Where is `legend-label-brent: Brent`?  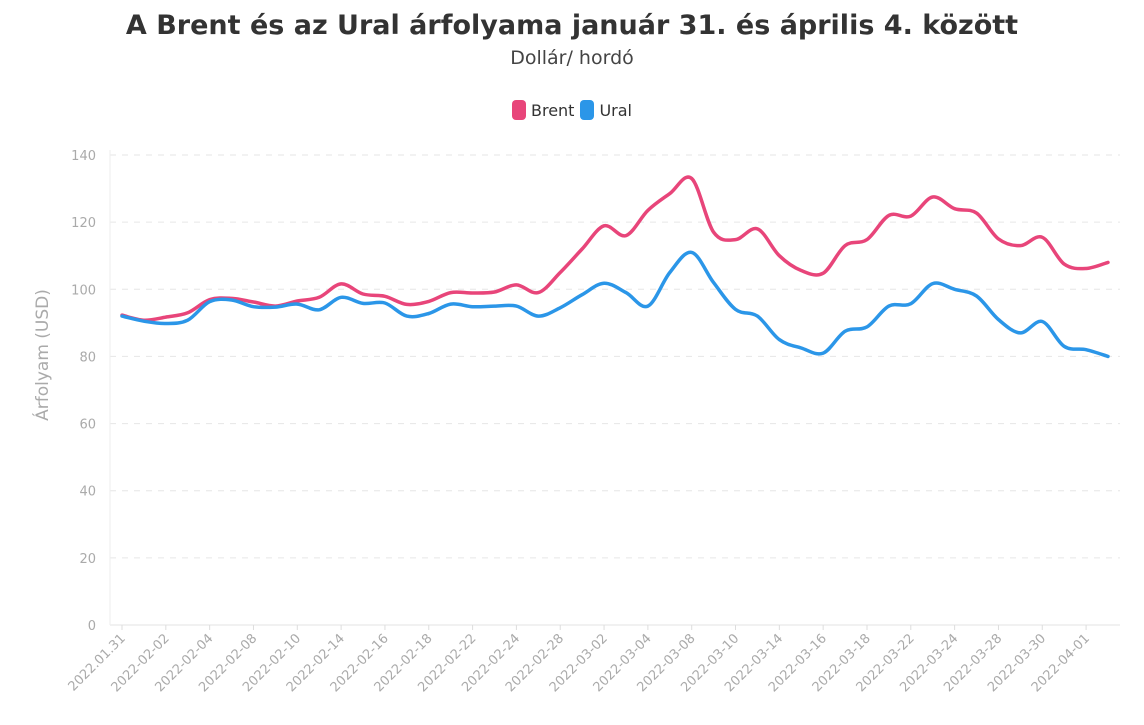 legend-label-brent: Brent is located at coordinates (552, 110).